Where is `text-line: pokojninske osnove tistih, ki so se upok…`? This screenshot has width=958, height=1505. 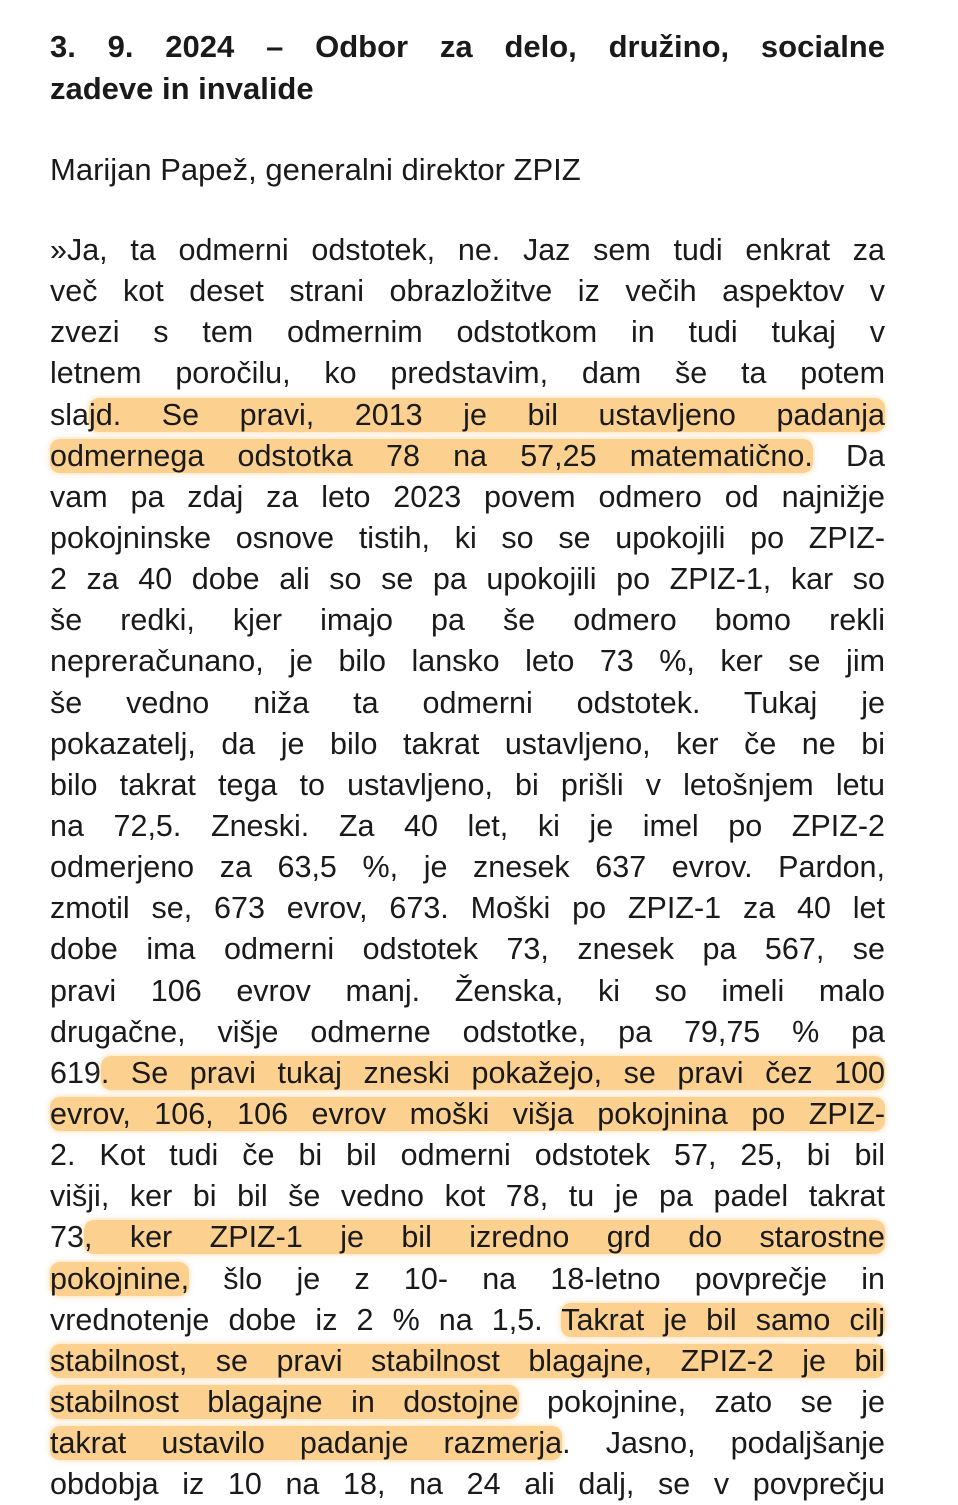 text-line: pokojninske osnove tistih, ki so se upok… is located at coordinates (467, 538).